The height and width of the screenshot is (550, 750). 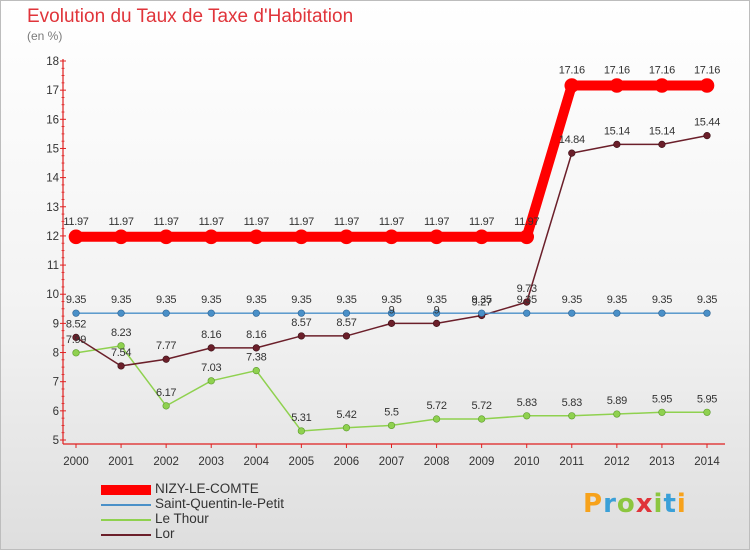 What do you see at coordinates (52, 91) in the screenshot?
I see `y-tick-label: 17` at bounding box center [52, 91].